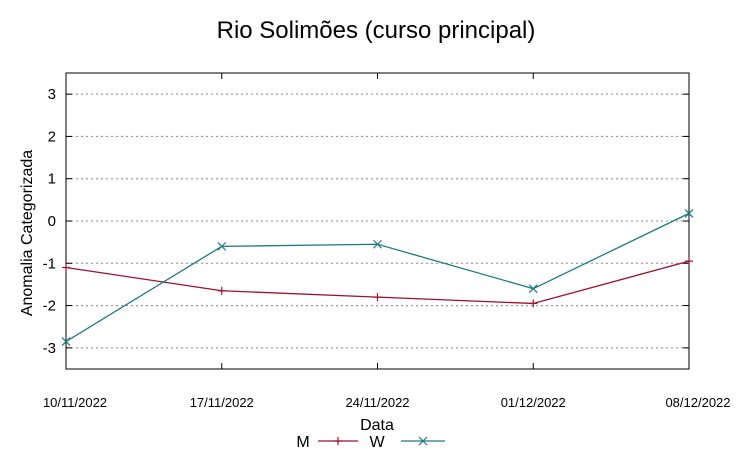  What do you see at coordinates (302, 442) in the screenshot?
I see `legend-label: M` at bounding box center [302, 442].